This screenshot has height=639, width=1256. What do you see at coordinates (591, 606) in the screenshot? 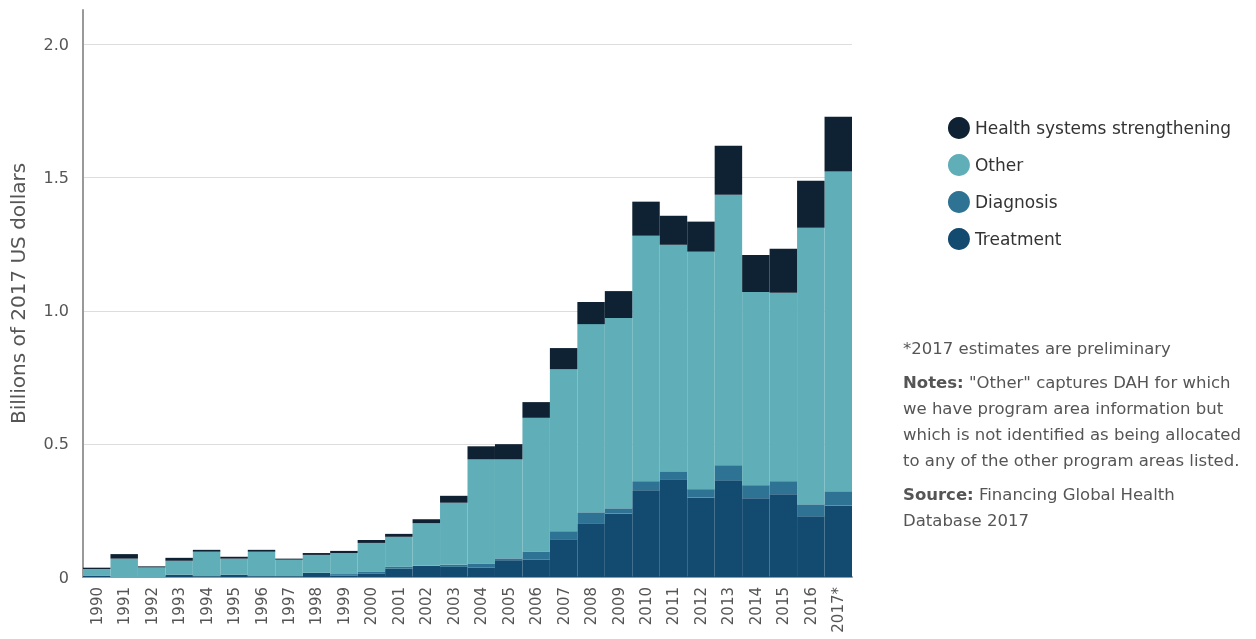
I see `x-tick-label: 2008` at bounding box center [591, 606].